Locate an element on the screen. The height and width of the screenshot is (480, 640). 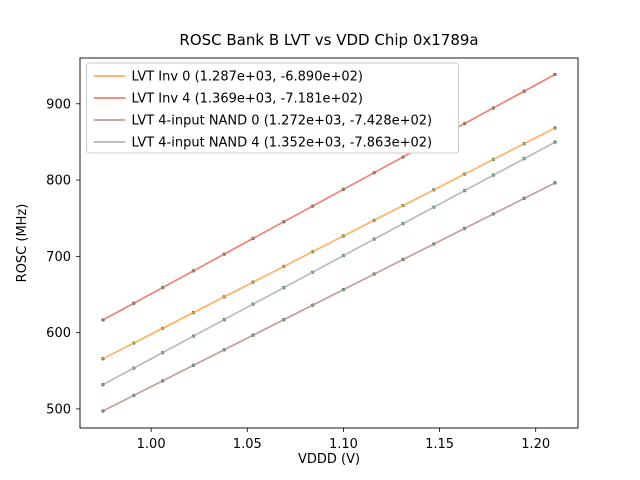
legend-label-1: LVT Inv 4 (1.369e+03, -7.181e+02) is located at coordinates (247, 99).